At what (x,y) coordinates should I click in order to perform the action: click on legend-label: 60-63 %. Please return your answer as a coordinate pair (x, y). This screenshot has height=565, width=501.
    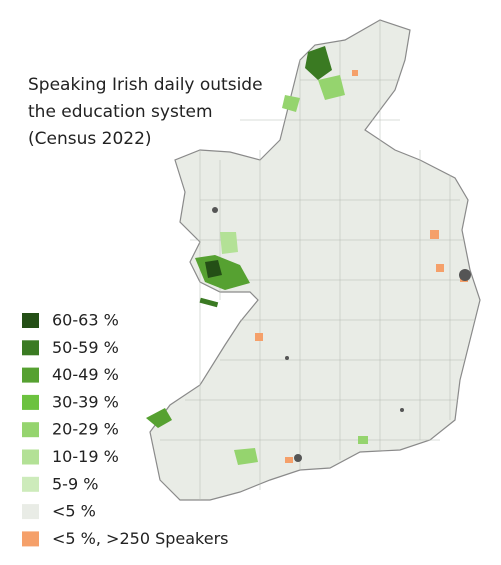
    Looking at the image, I should click on (85, 320).